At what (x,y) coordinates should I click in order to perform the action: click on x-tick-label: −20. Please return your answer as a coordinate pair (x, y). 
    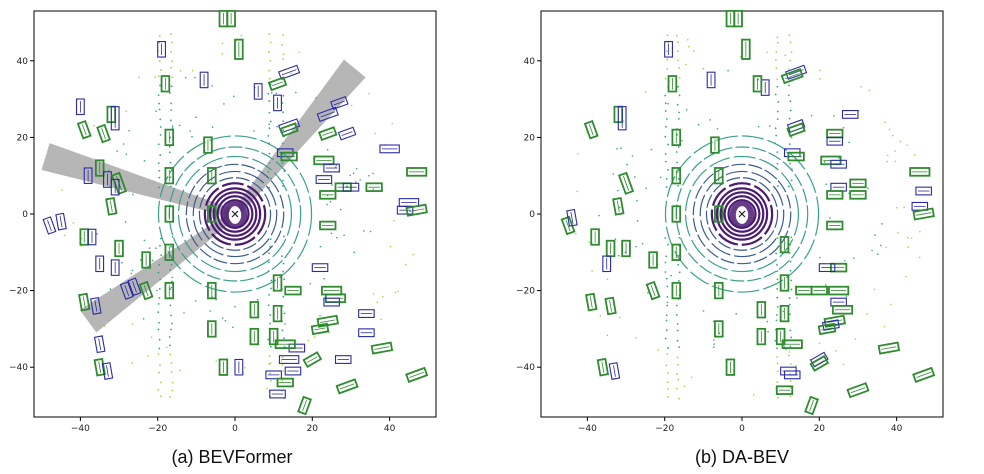
    Looking at the image, I should click on (664, 429).